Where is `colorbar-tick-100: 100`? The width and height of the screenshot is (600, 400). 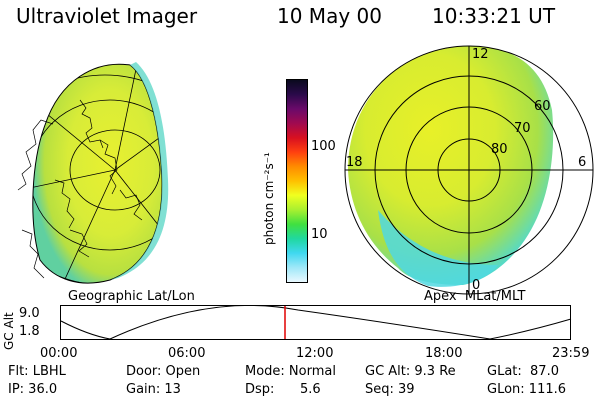
colorbar-tick-100: 100 is located at coordinates (323, 146).